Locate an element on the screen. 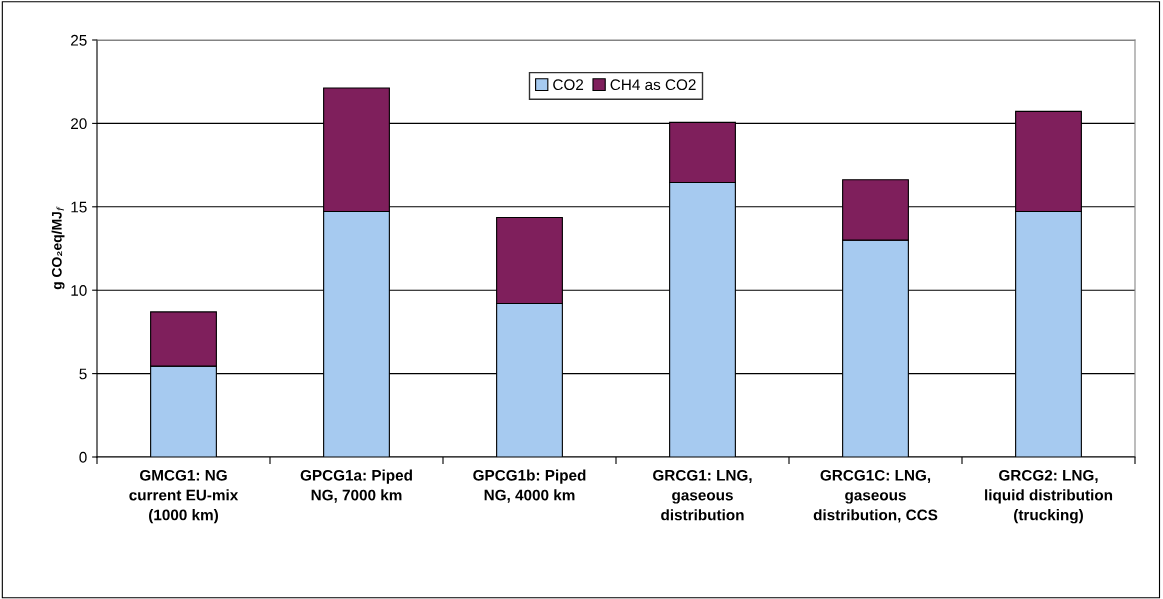 The height and width of the screenshot is (599, 1163). y-axis-title: g CO₂eq/MJ$_{f}$ is located at coordinates (58, 248).